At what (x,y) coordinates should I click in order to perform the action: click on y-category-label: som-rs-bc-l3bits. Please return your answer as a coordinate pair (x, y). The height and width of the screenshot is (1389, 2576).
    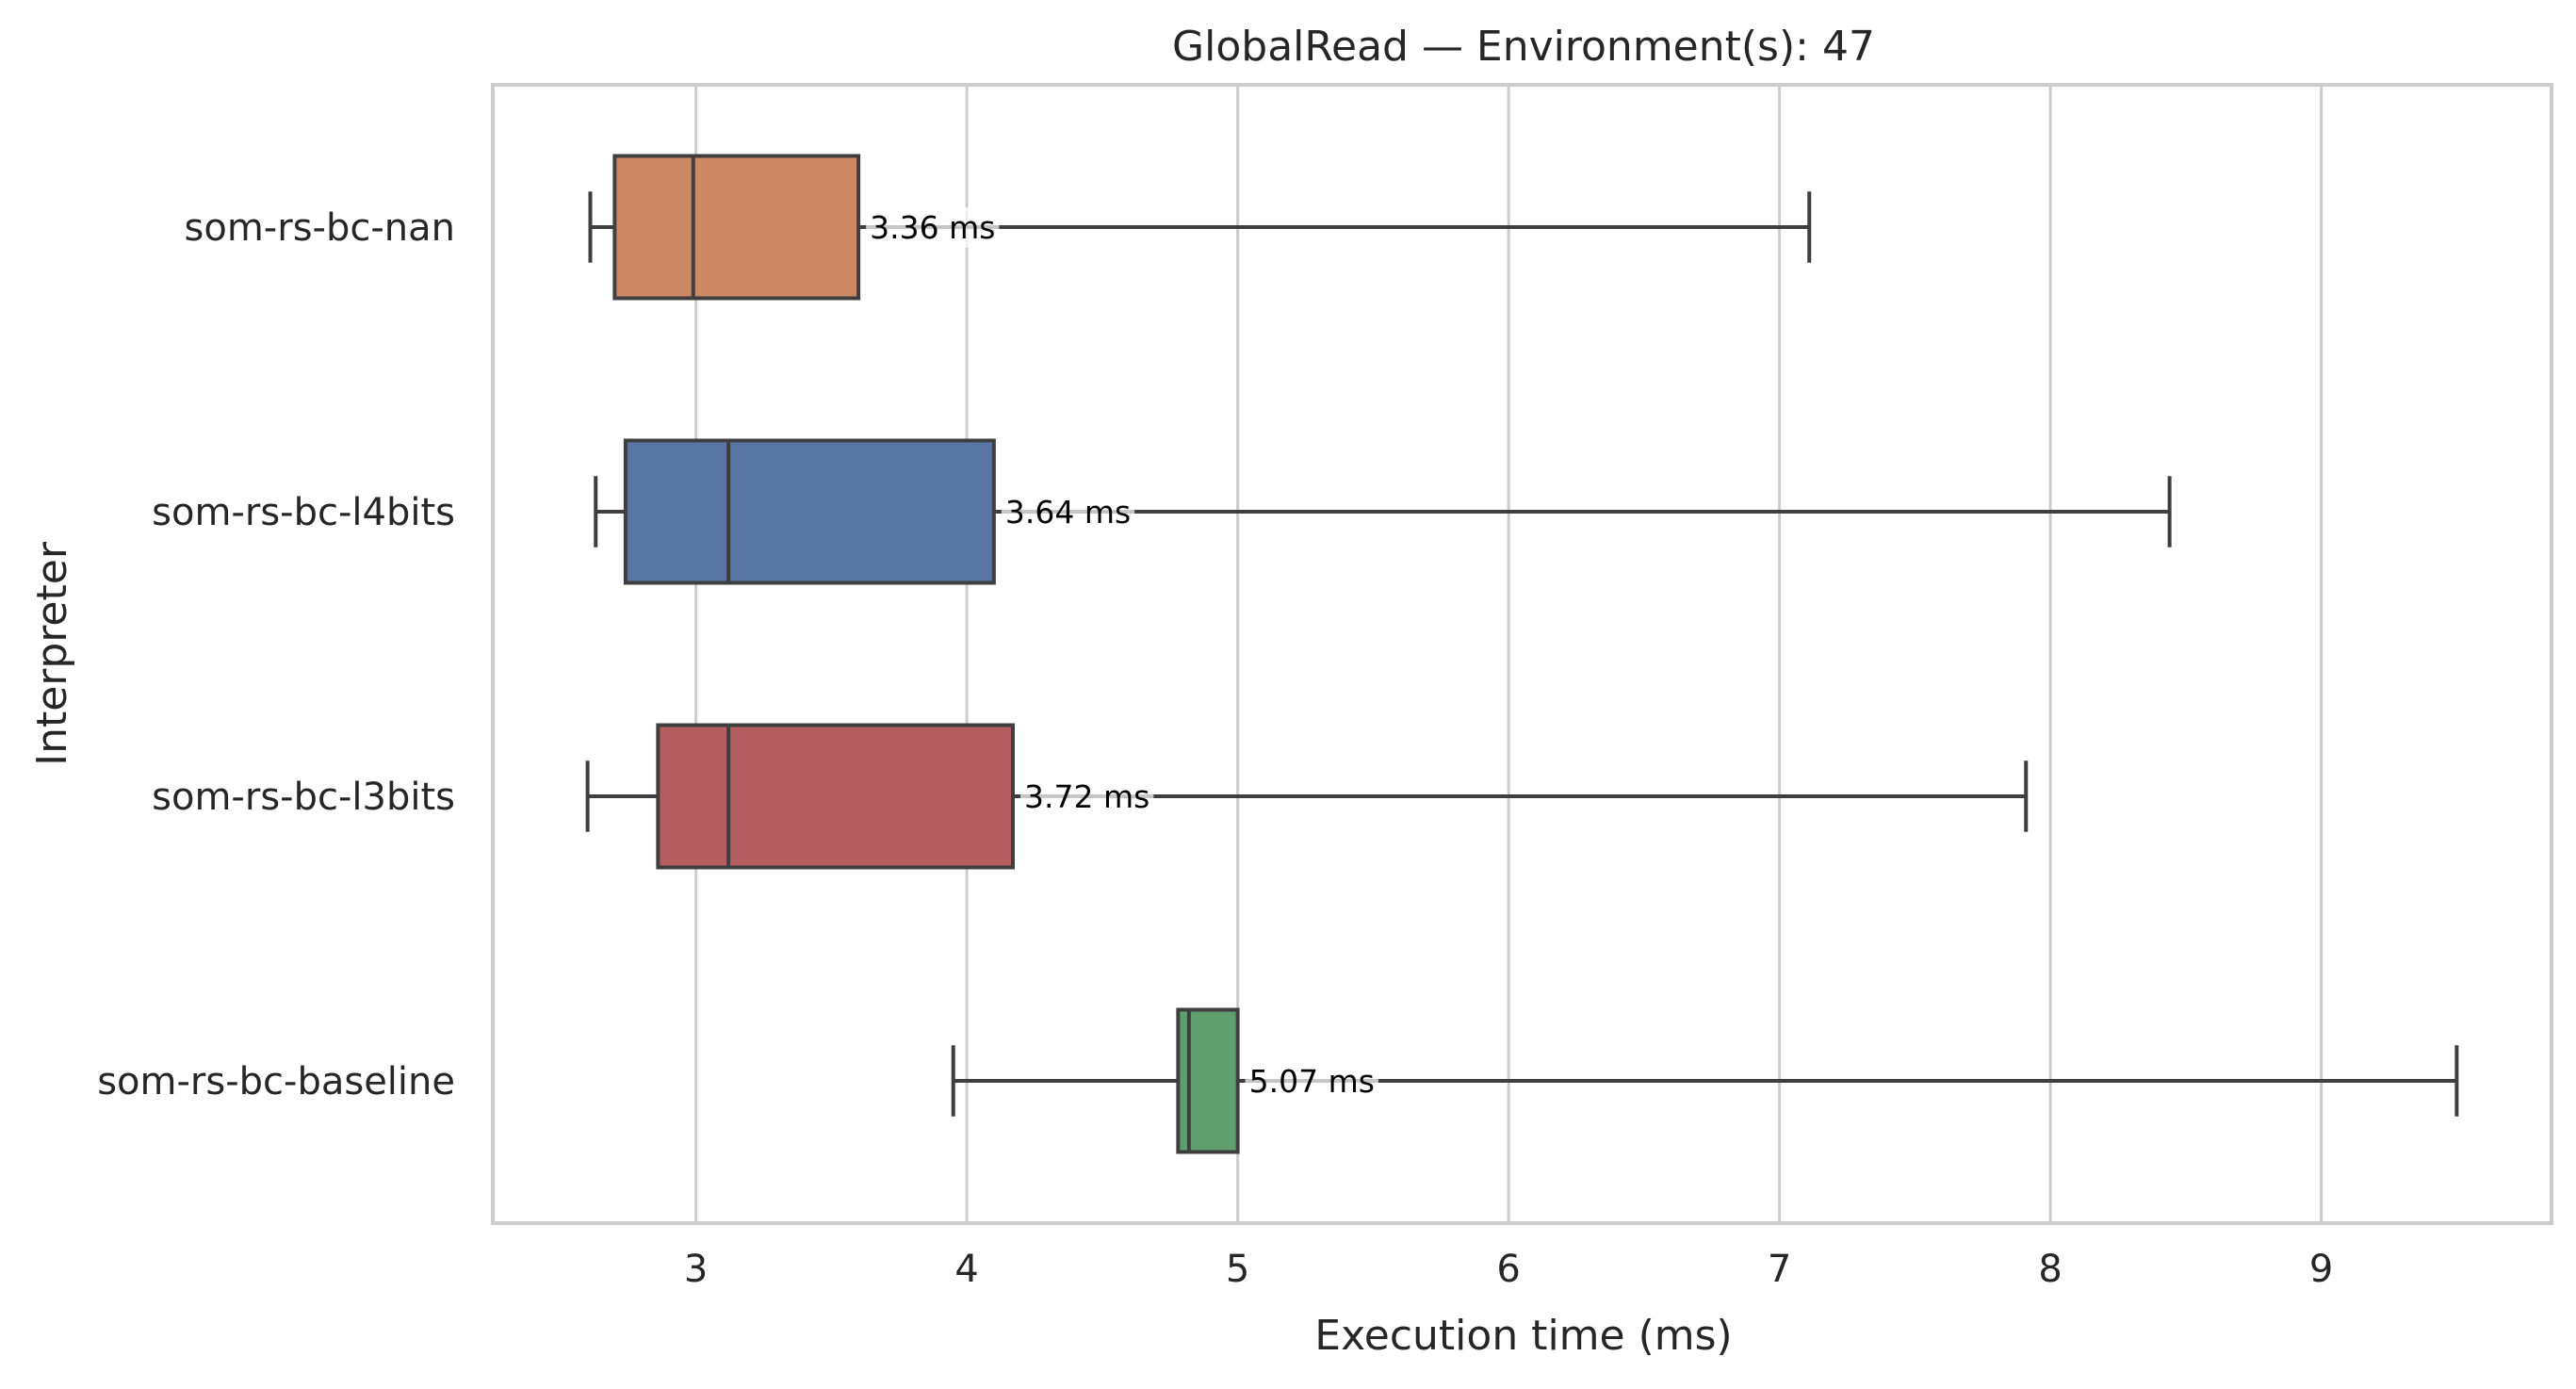
    Looking at the image, I should click on (303, 798).